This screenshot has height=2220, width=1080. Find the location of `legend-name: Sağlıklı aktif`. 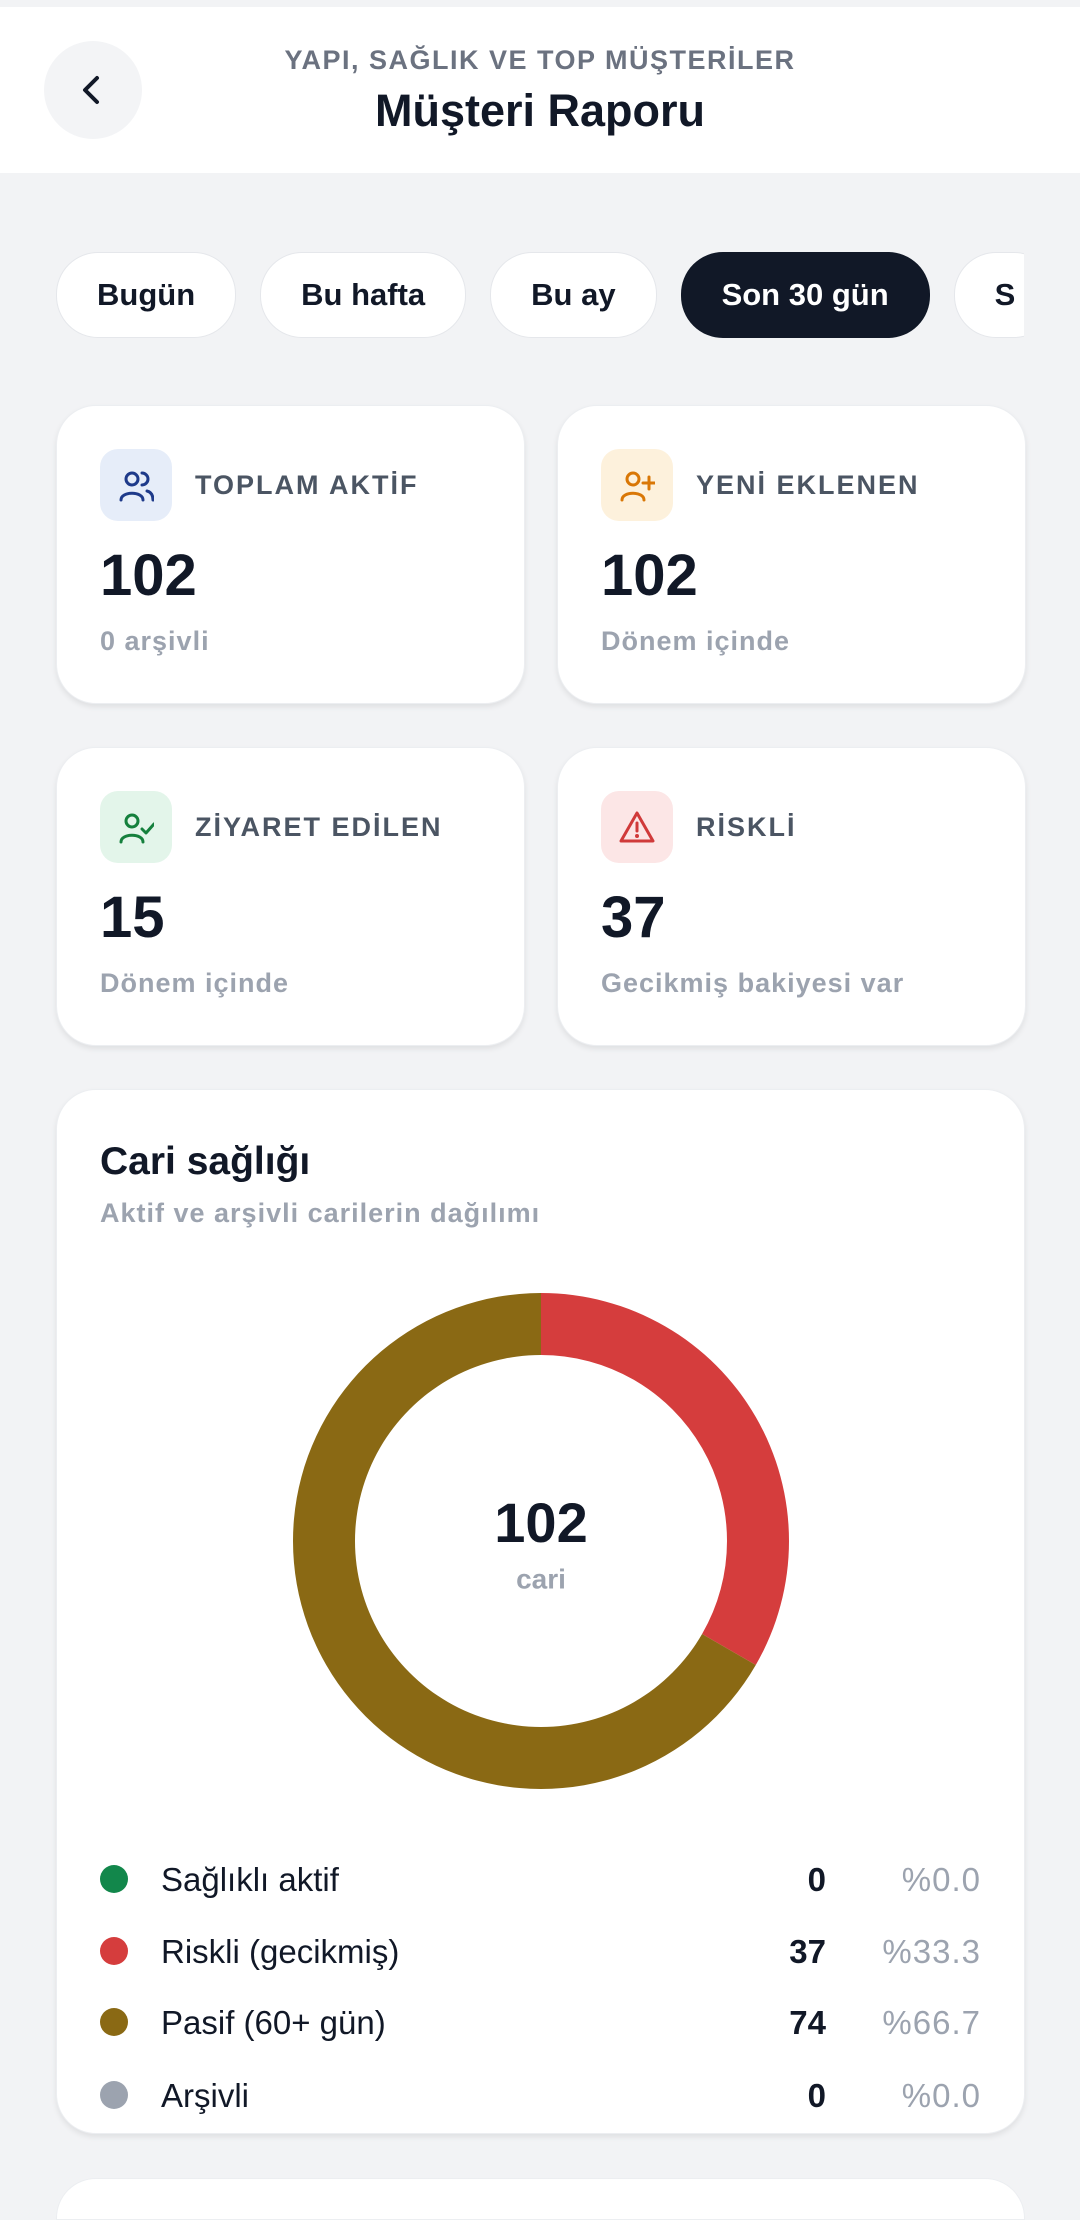

legend-name: Sağlıklı aktif is located at coordinates (250, 1879).